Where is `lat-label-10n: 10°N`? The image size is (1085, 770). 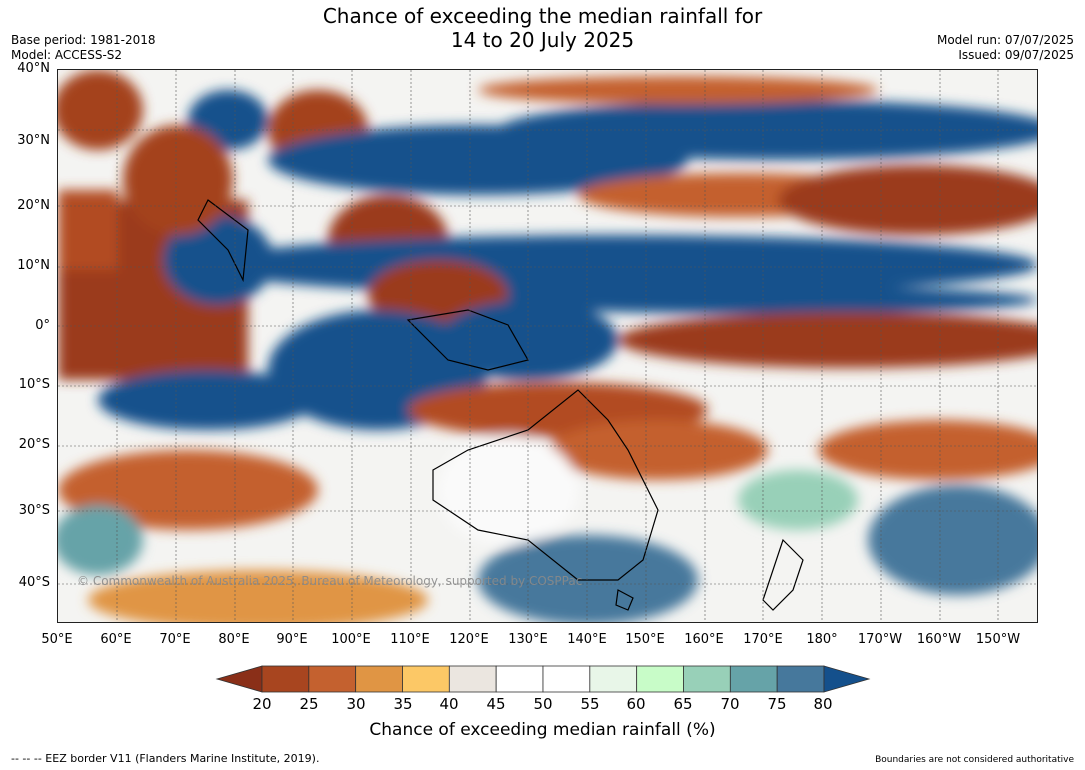 lat-label-10n: 10°N is located at coordinates (33, 265).